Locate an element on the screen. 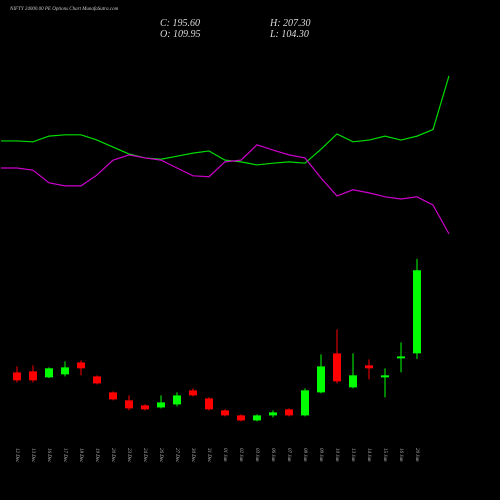 The height and width of the screenshot is (500, 500). x-tick-label: 17 Dec is located at coordinates (64, 455).